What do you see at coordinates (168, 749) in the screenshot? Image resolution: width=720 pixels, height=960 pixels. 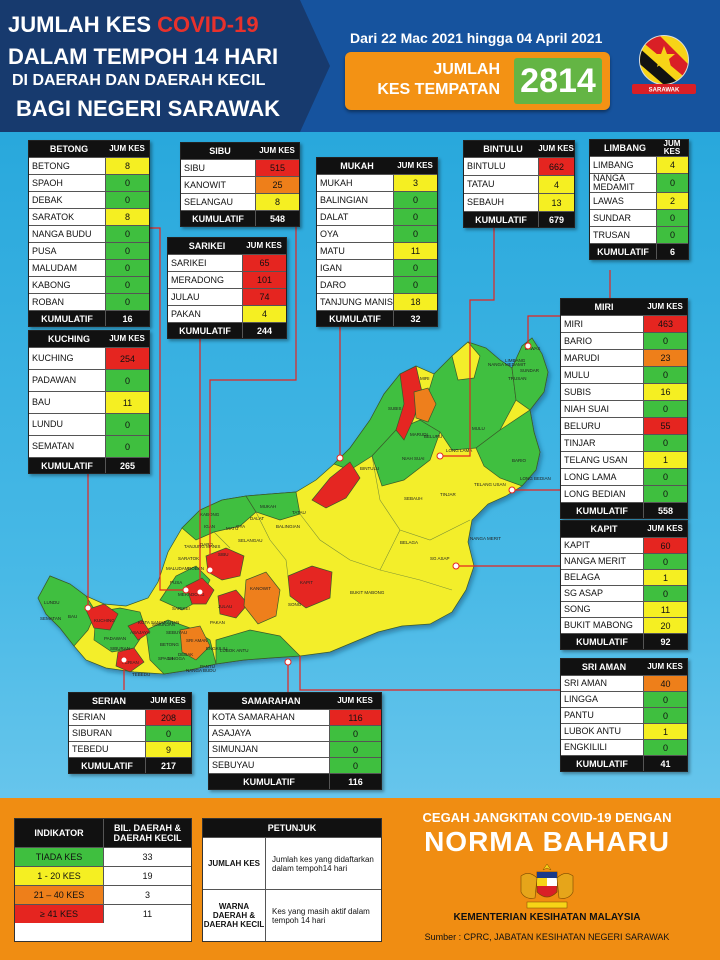 I see `case-count: 9` at bounding box center [168, 749].